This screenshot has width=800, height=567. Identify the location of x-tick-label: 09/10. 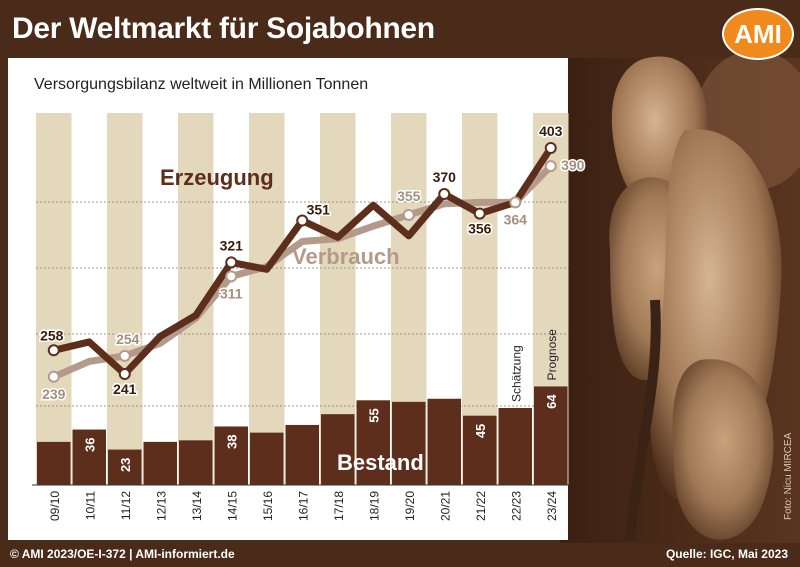
(55, 506).